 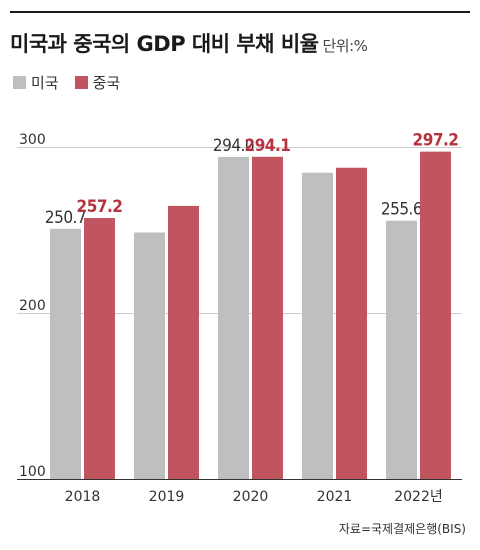 I want to click on chart-title: 미국과 중국의 GDP 대비 부채 비율 단위:%, so click(x=189, y=43).